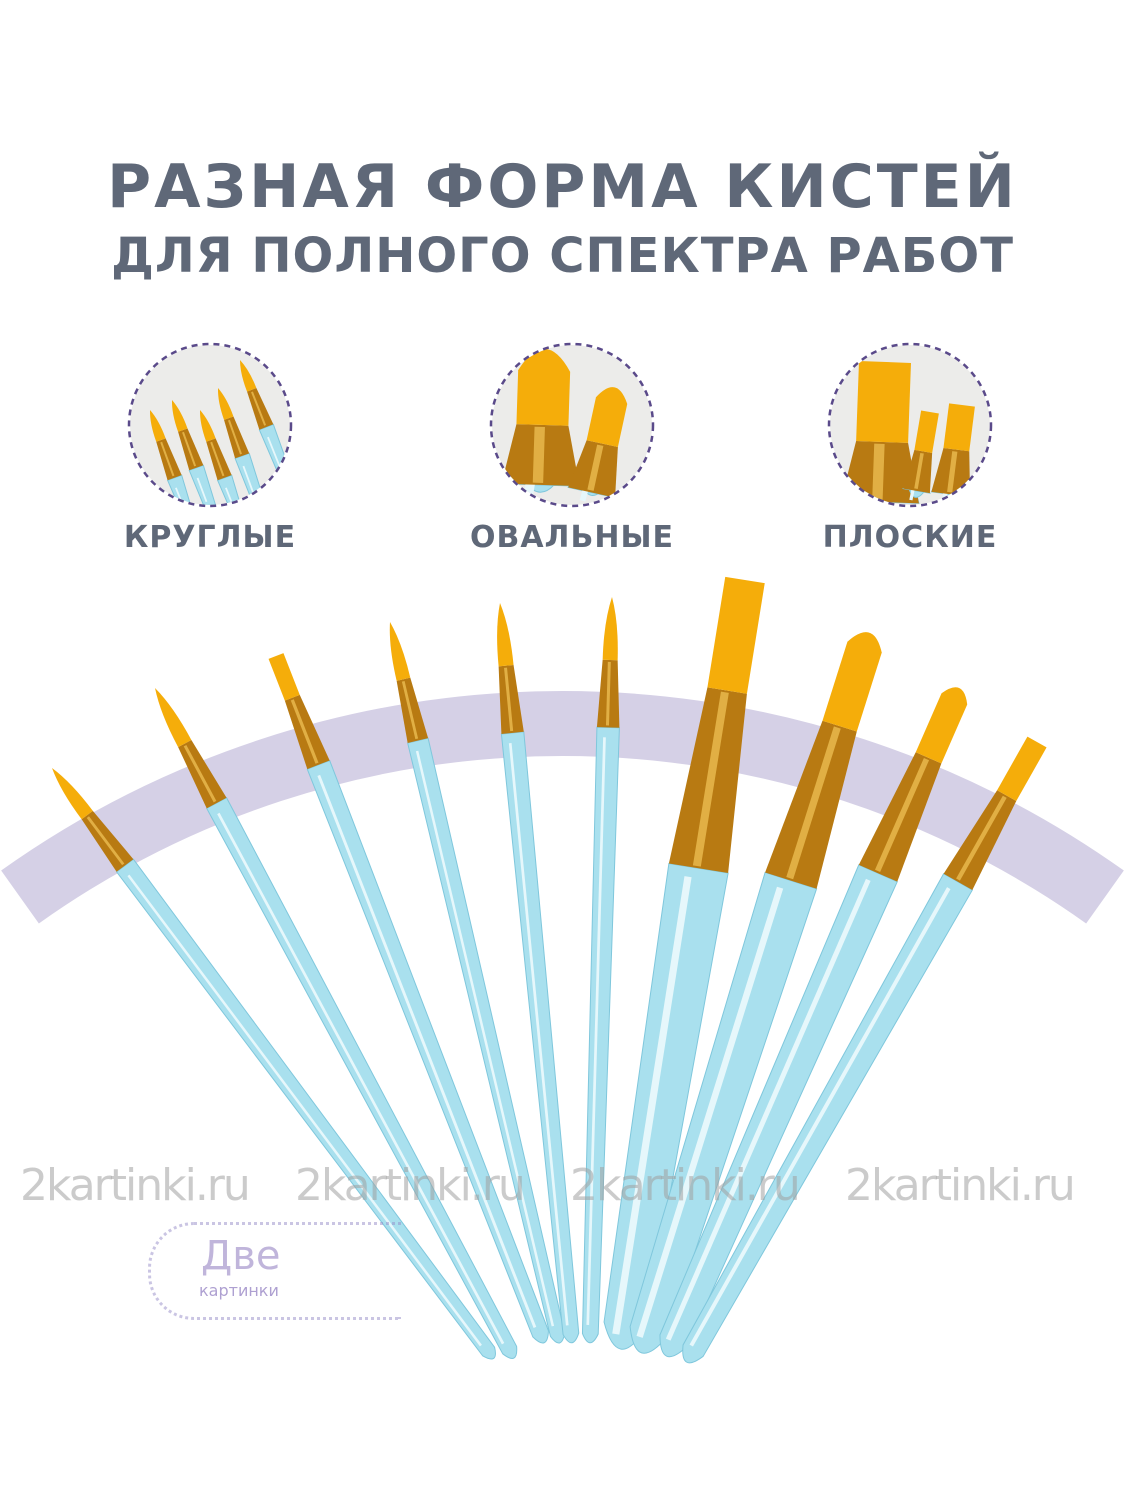 This screenshot has height=1500, width=1125. I want to click on watermark-logo-sub: картинки, so click(239, 1290).